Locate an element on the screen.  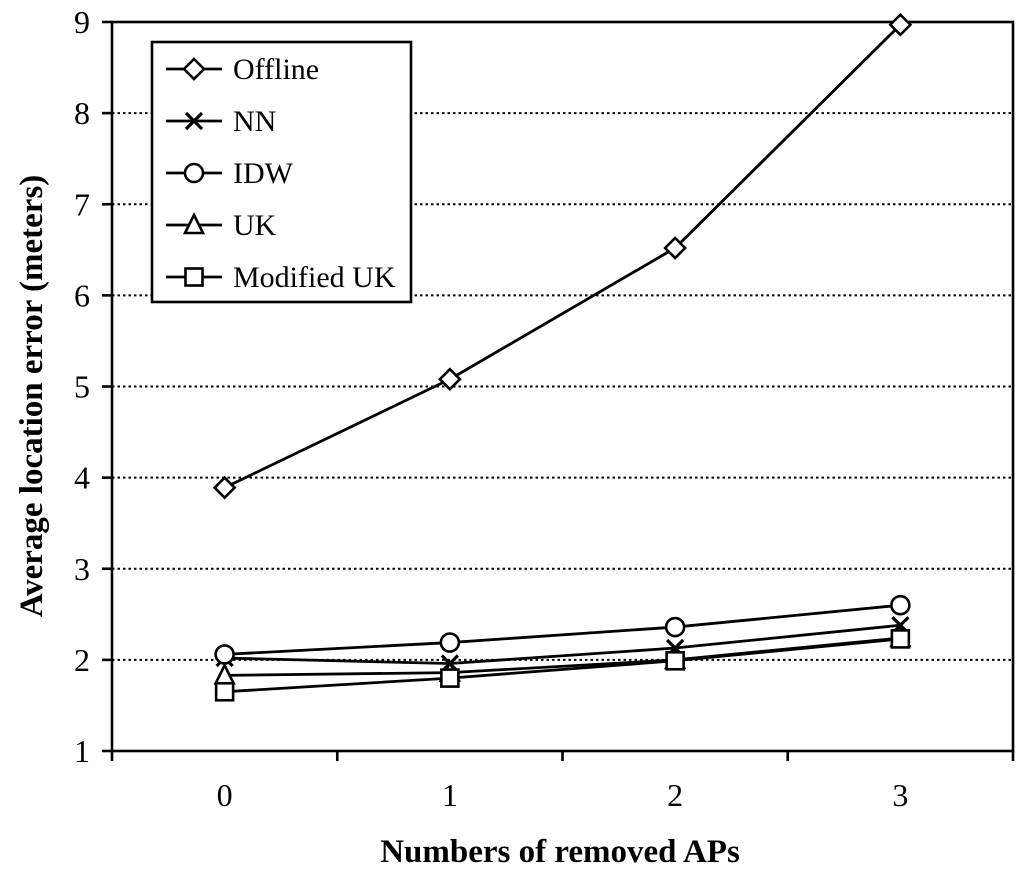
legend-label: UK is located at coordinates (255, 225).